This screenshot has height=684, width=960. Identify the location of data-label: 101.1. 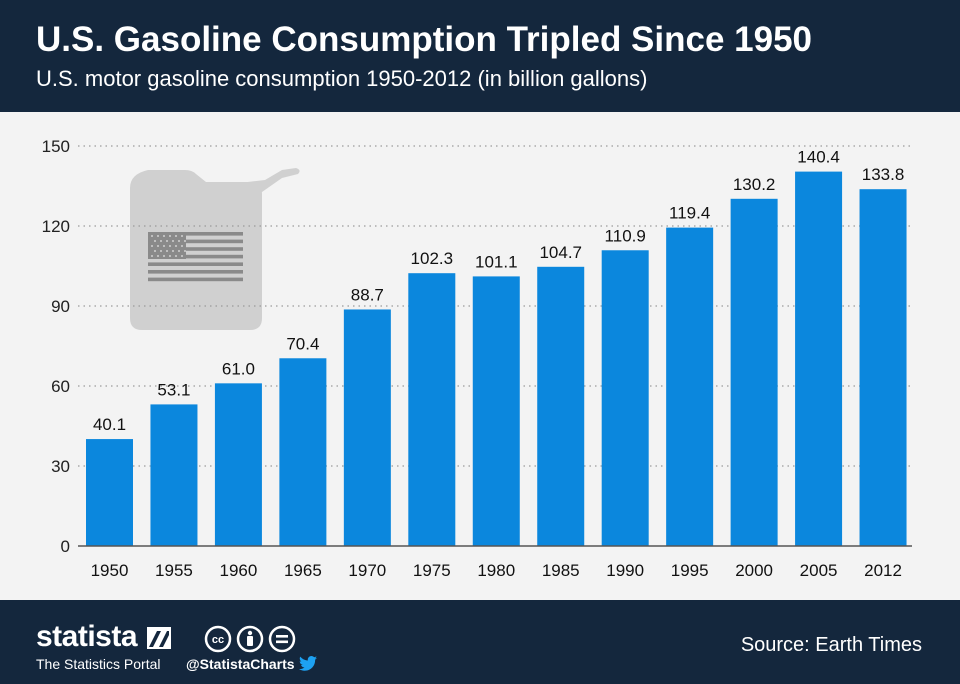
(496, 261).